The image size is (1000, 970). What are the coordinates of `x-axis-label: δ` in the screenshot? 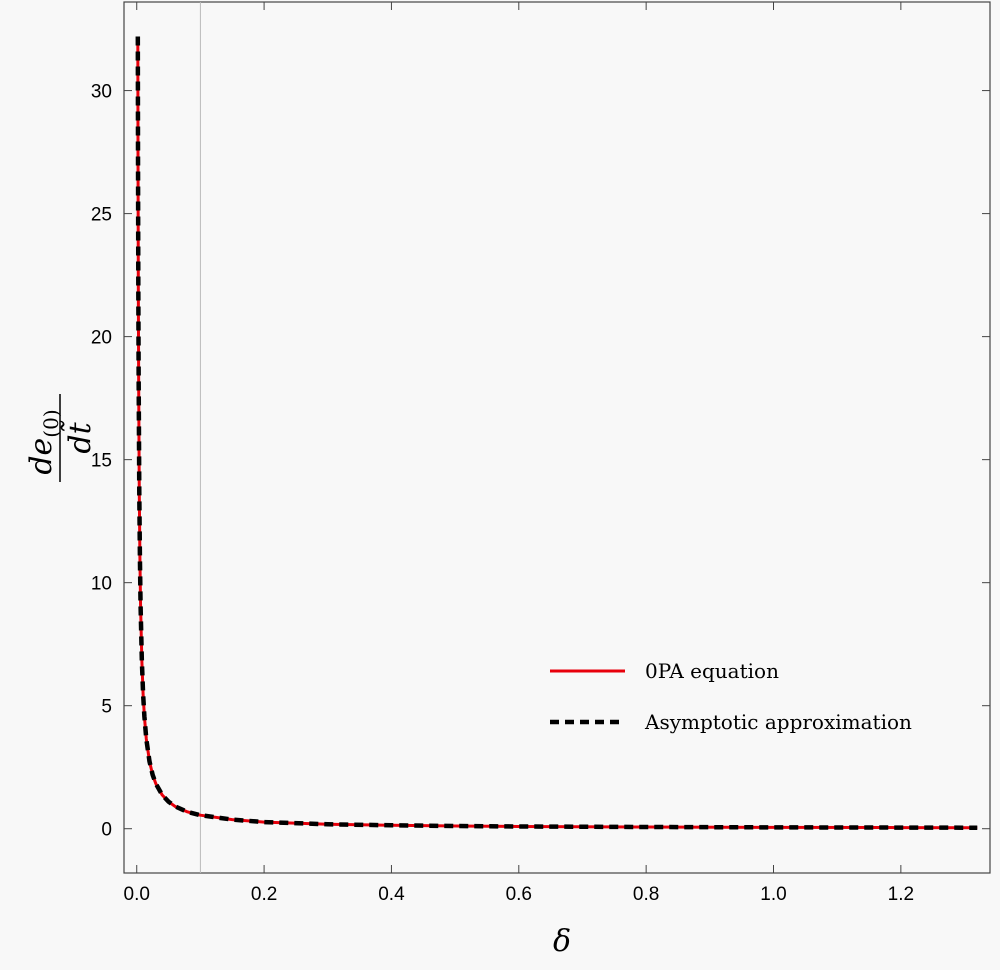 It's located at (562, 941).